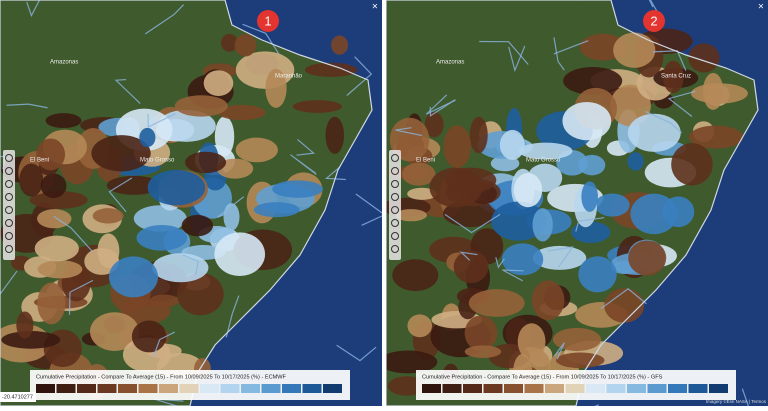 The image size is (768, 411). What do you see at coordinates (157, 161) in the screenshot?
I see `place-label: Mato Grosso` at bounding box center [157, 161].